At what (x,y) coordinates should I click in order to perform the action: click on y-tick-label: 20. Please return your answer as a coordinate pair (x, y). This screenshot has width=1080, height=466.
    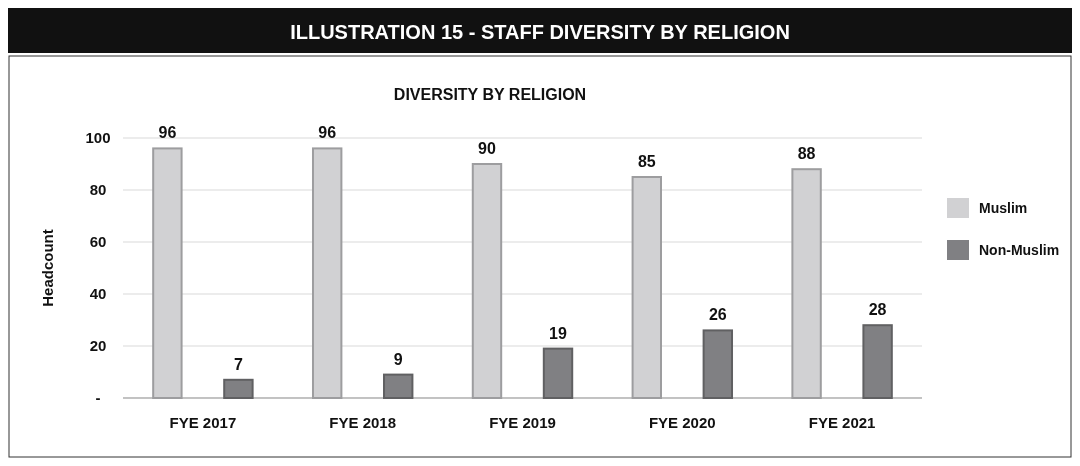
    Looking at the image, I should click on (98, 345).